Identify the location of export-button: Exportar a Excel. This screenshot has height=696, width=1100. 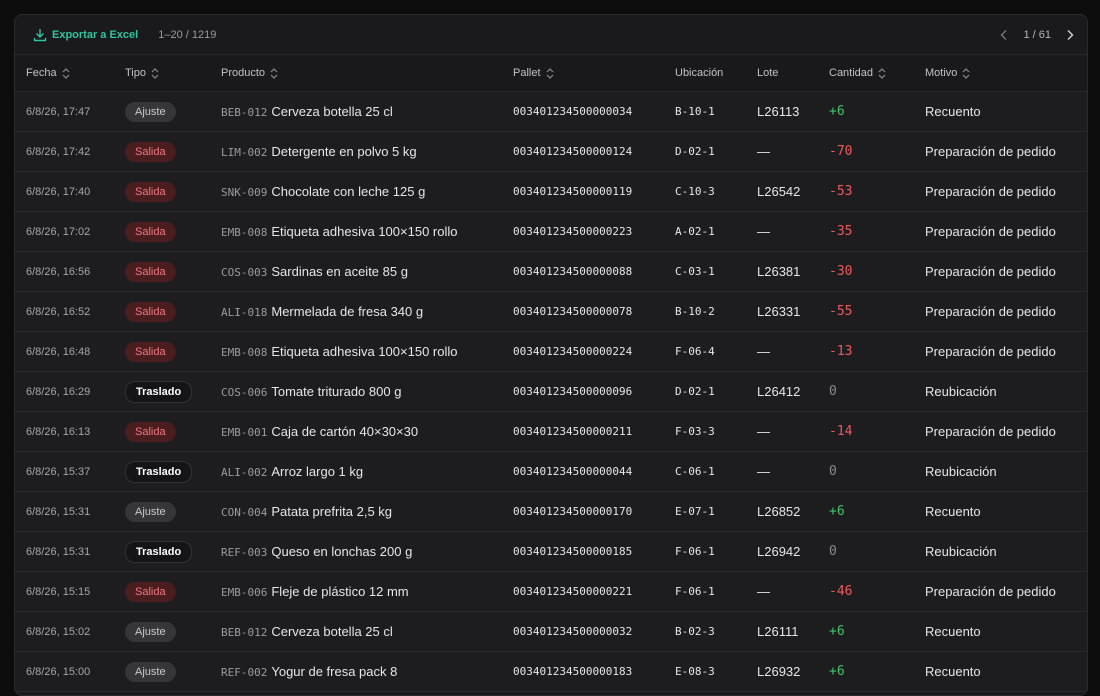
(85, 35).